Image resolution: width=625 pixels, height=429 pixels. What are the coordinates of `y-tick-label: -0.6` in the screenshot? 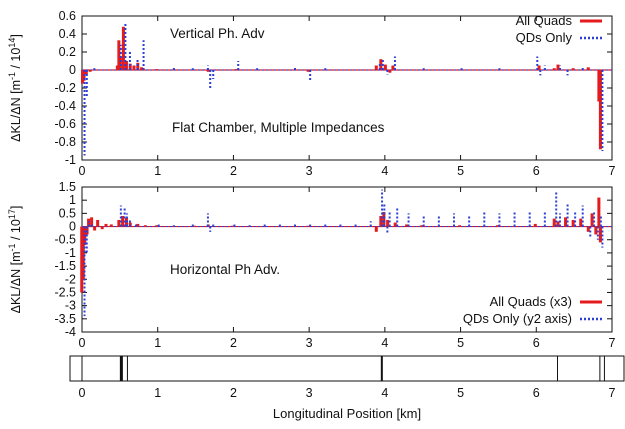 It's located at (65, 124).